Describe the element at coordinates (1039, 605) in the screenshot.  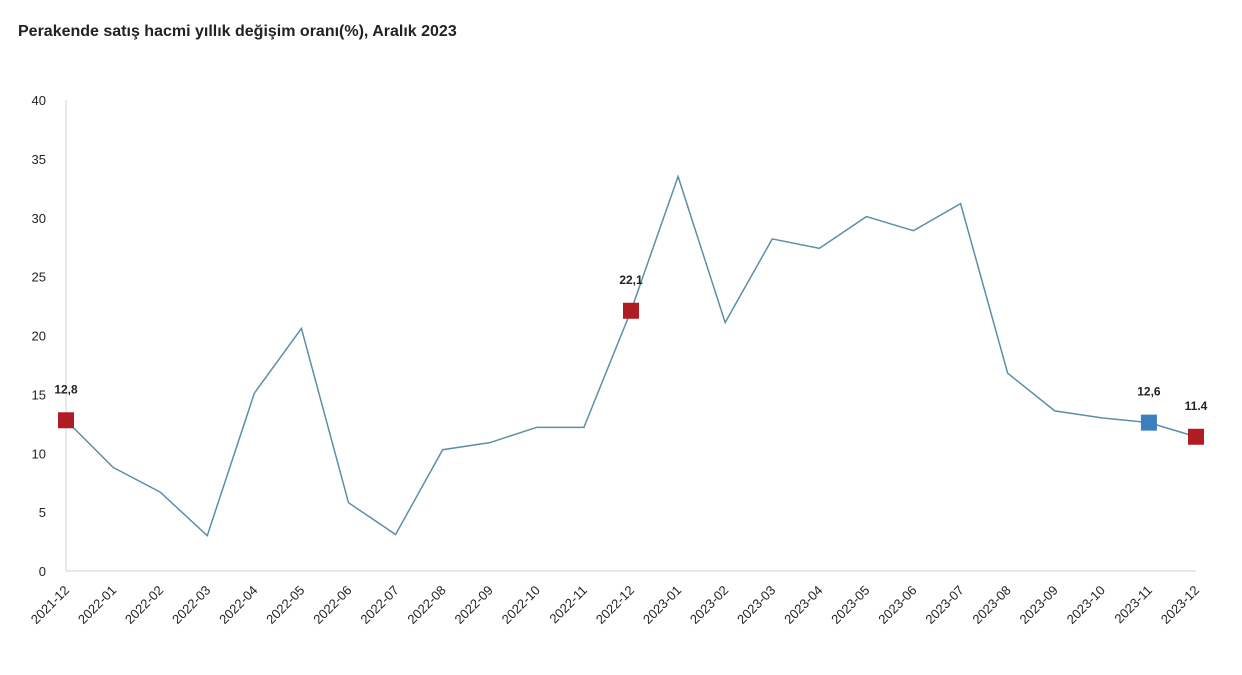
I see `x-tick-label: 2023-09` at that location.